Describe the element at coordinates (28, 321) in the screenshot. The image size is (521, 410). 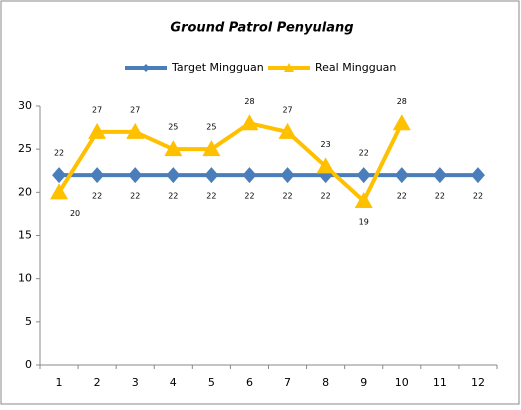
I see `y-tick-label: 5` at that location.